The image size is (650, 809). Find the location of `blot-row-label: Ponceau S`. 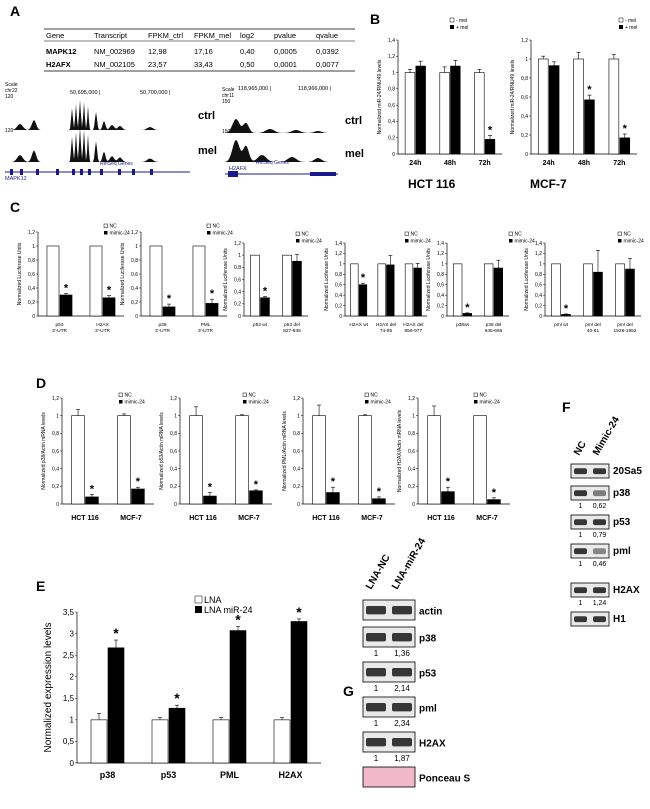

blot-row-label: Ponceau S is located at coordinates (444, 778).